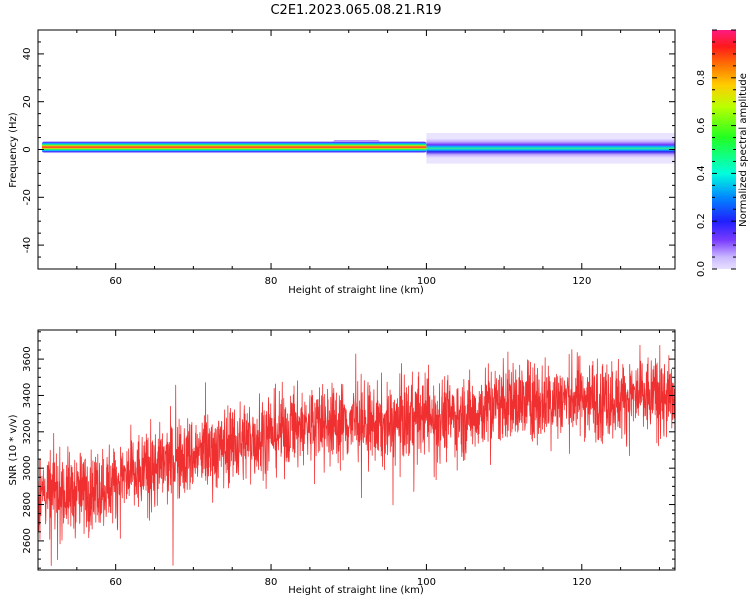  Describe the element at coordinates (13, 449) in the screenshot. I see `snr-y-axis-label: SNR (10 * v/v)` at that location.